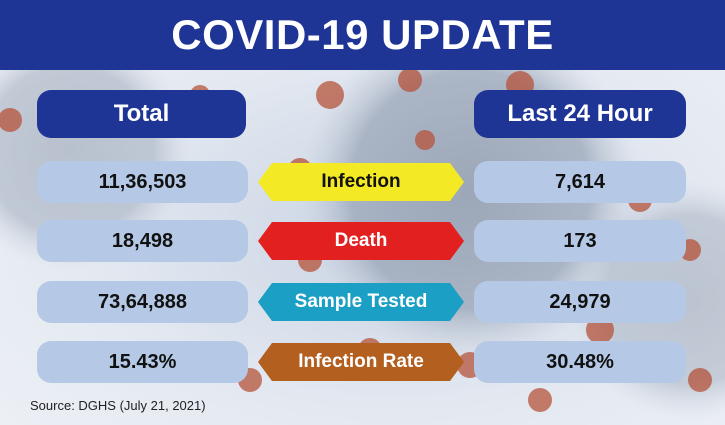  What do you see at coordinates (142, 302) in the screenshot?
I see `total-sample-tested-value: 73,64,888` at bounding box center [142, 302].